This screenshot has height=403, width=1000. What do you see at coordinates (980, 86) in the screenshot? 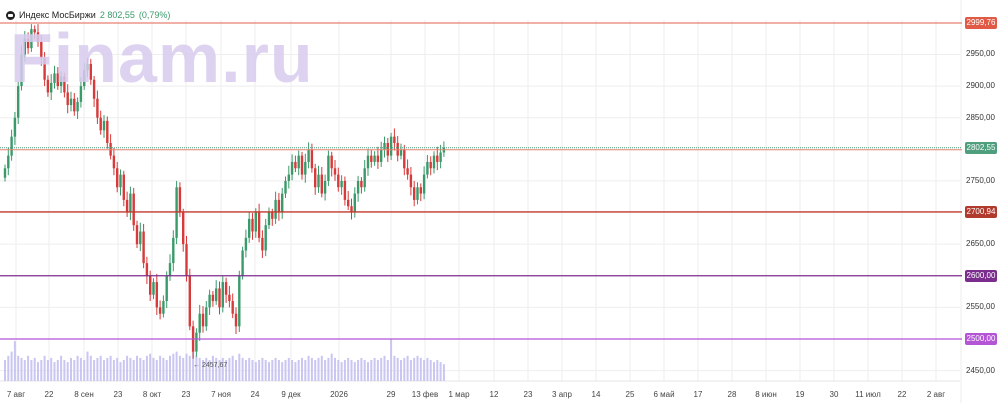
I see `price-tick-label: 2900,00` at bounding box center [980, 86].